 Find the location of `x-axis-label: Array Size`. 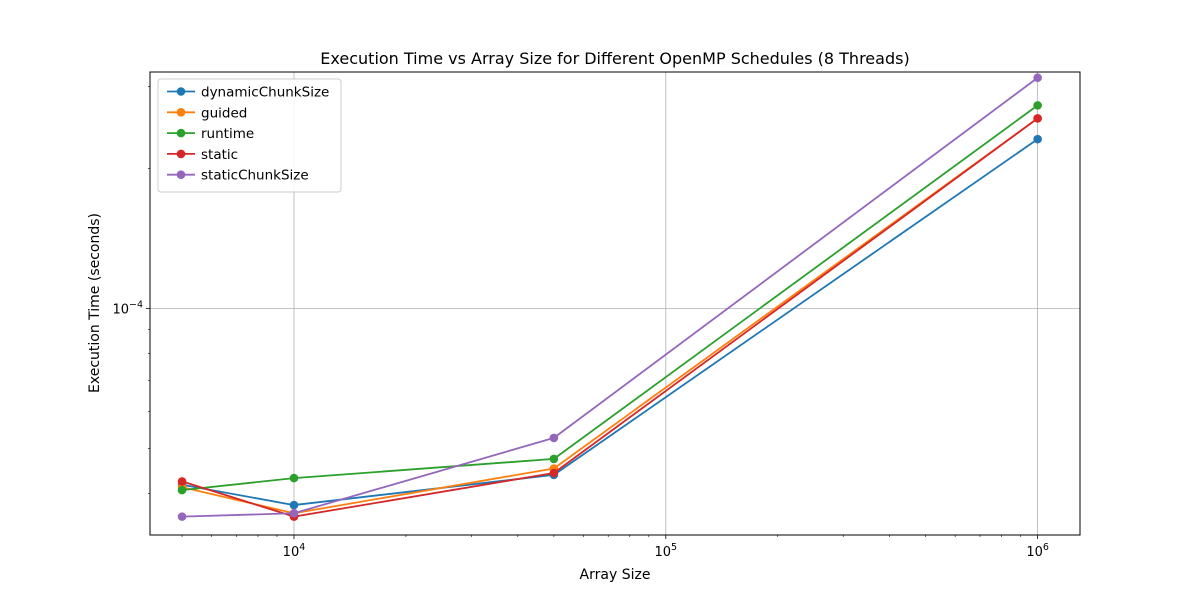

x-axis-label: Array Size is located at coordinates (615, 575).